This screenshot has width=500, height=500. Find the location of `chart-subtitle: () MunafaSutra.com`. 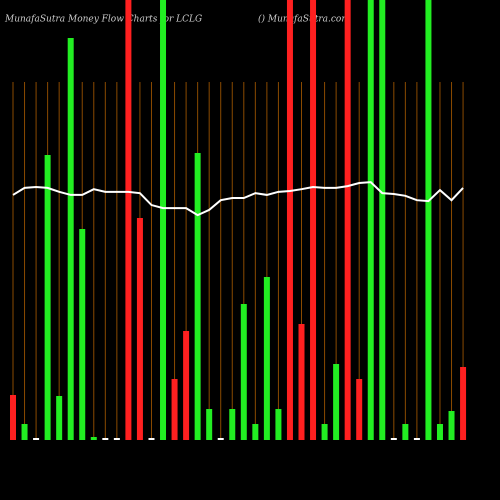

chart-subtitle: () MunafaSutra.com is located at coordinates (304, 19).